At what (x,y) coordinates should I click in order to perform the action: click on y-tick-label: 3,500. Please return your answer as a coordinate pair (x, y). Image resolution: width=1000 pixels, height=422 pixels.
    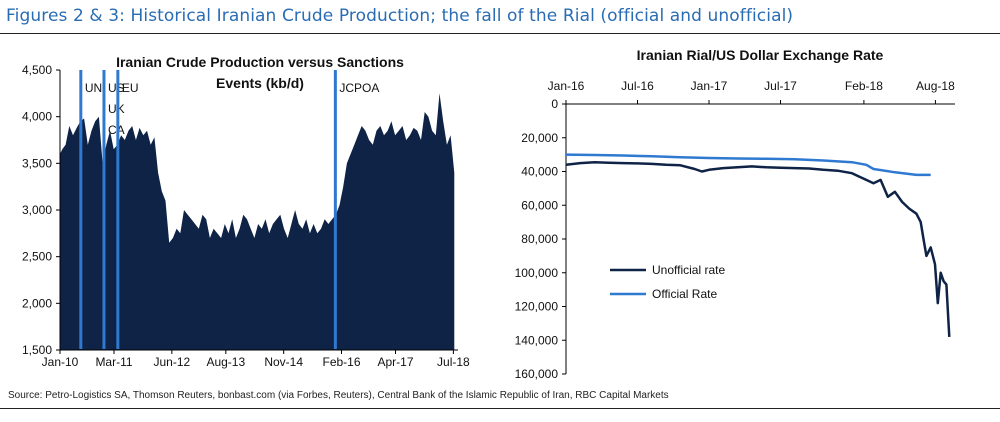
    Looking at the image, I should click on (37, 163).